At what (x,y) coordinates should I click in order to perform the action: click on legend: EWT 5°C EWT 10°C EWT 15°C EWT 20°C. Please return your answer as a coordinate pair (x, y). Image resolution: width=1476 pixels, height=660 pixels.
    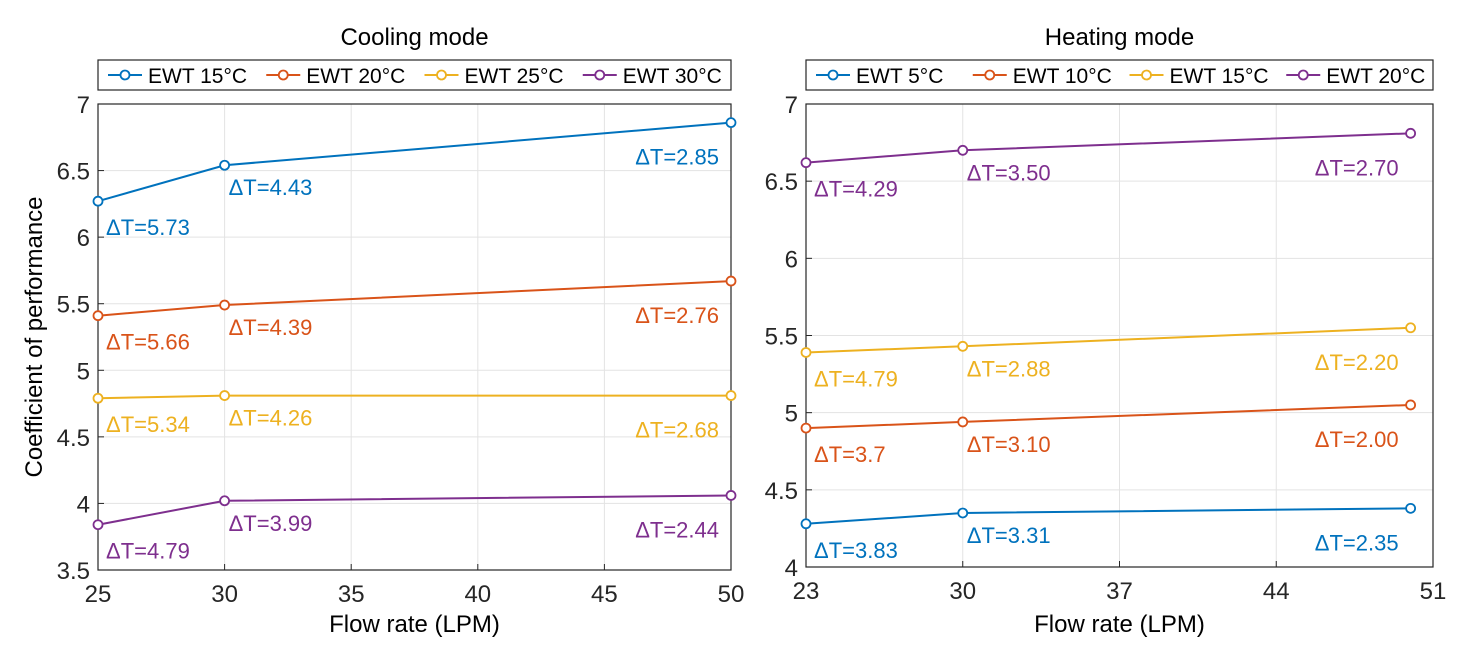
    Looking at the image, I should click on (1119, 75).